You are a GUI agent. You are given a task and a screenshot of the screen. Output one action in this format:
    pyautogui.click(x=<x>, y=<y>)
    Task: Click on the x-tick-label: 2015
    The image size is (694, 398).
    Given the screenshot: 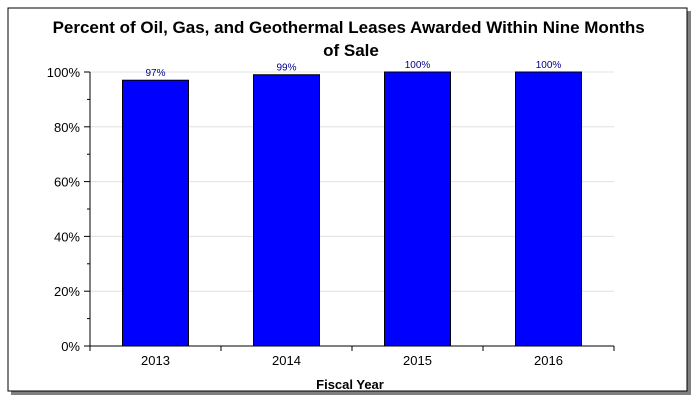 What is the action you would take?
    pyautogui.click(x=417, y=360)
    